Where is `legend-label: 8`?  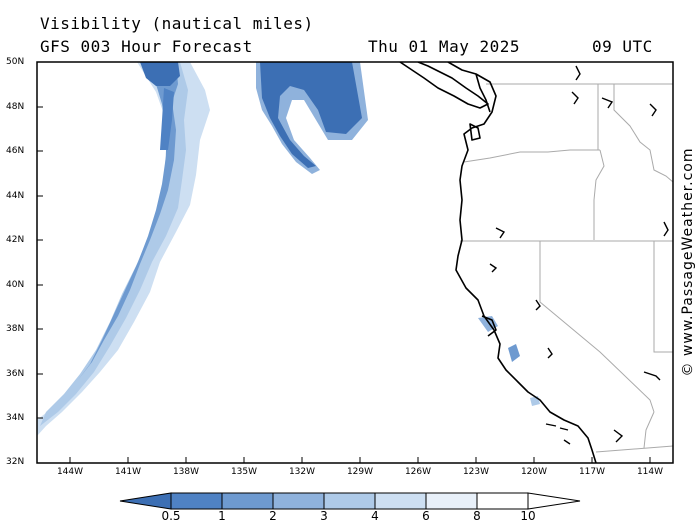 legend-label: 8 is located at coordinates (477, 516).